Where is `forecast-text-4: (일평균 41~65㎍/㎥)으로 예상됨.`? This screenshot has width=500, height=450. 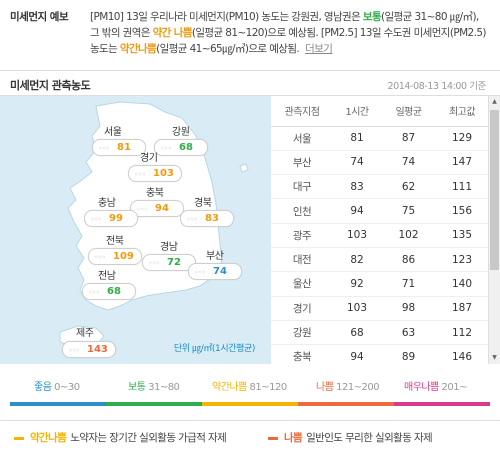
forecast-text-4: (일평균 41~65㎍/㎥)으로 예상됨. is located at coordinates (228, 49).